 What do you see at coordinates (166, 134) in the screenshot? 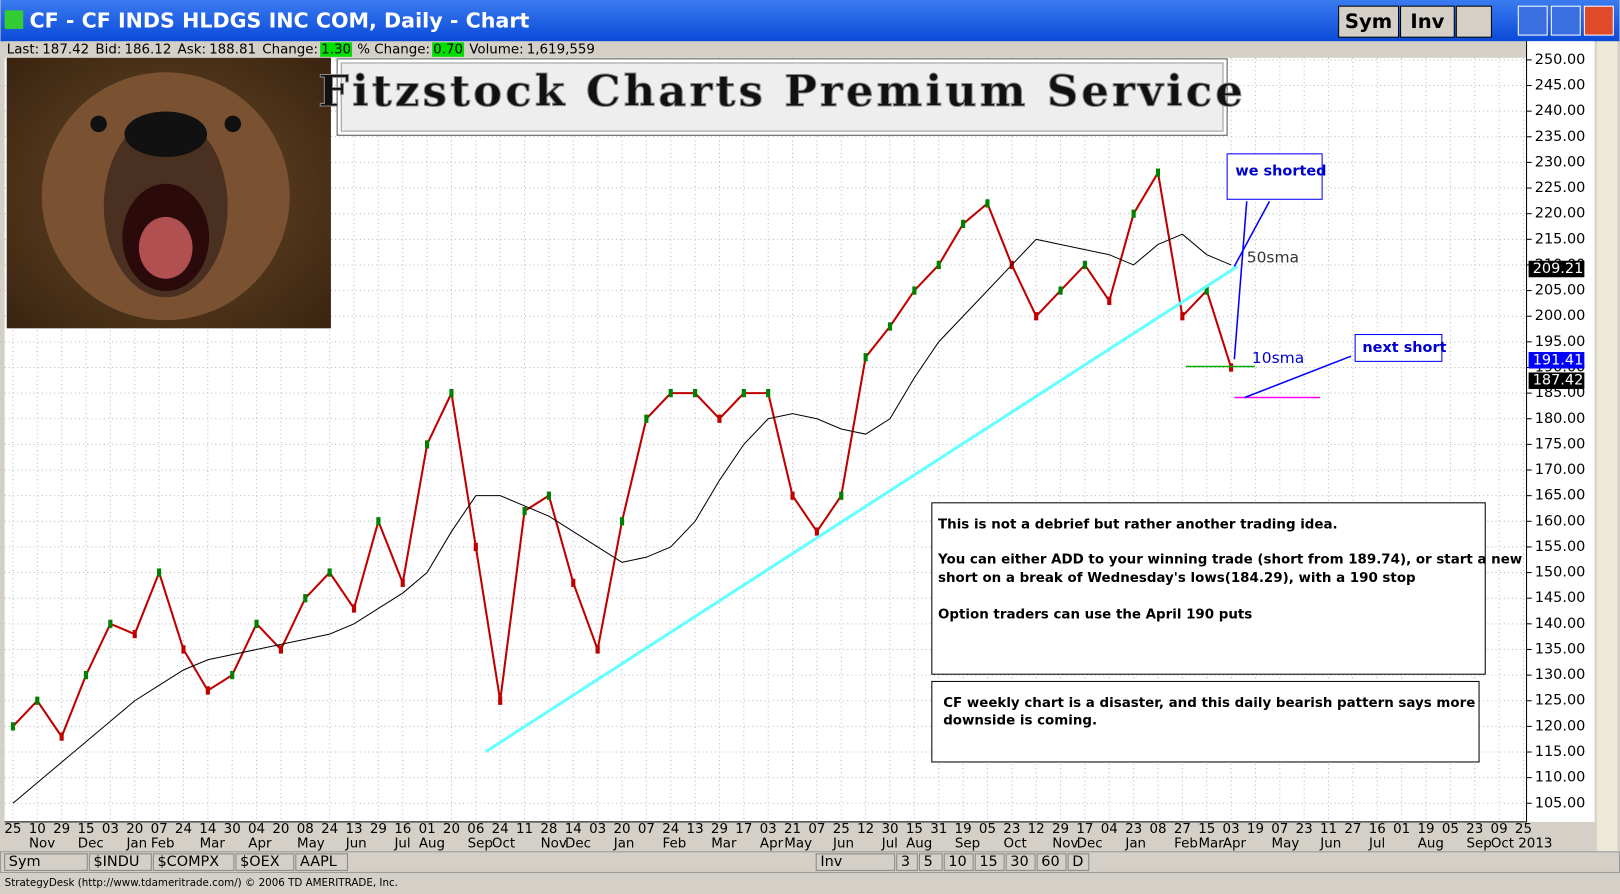
I see `bear-nose` at bounding box center [166, 134].